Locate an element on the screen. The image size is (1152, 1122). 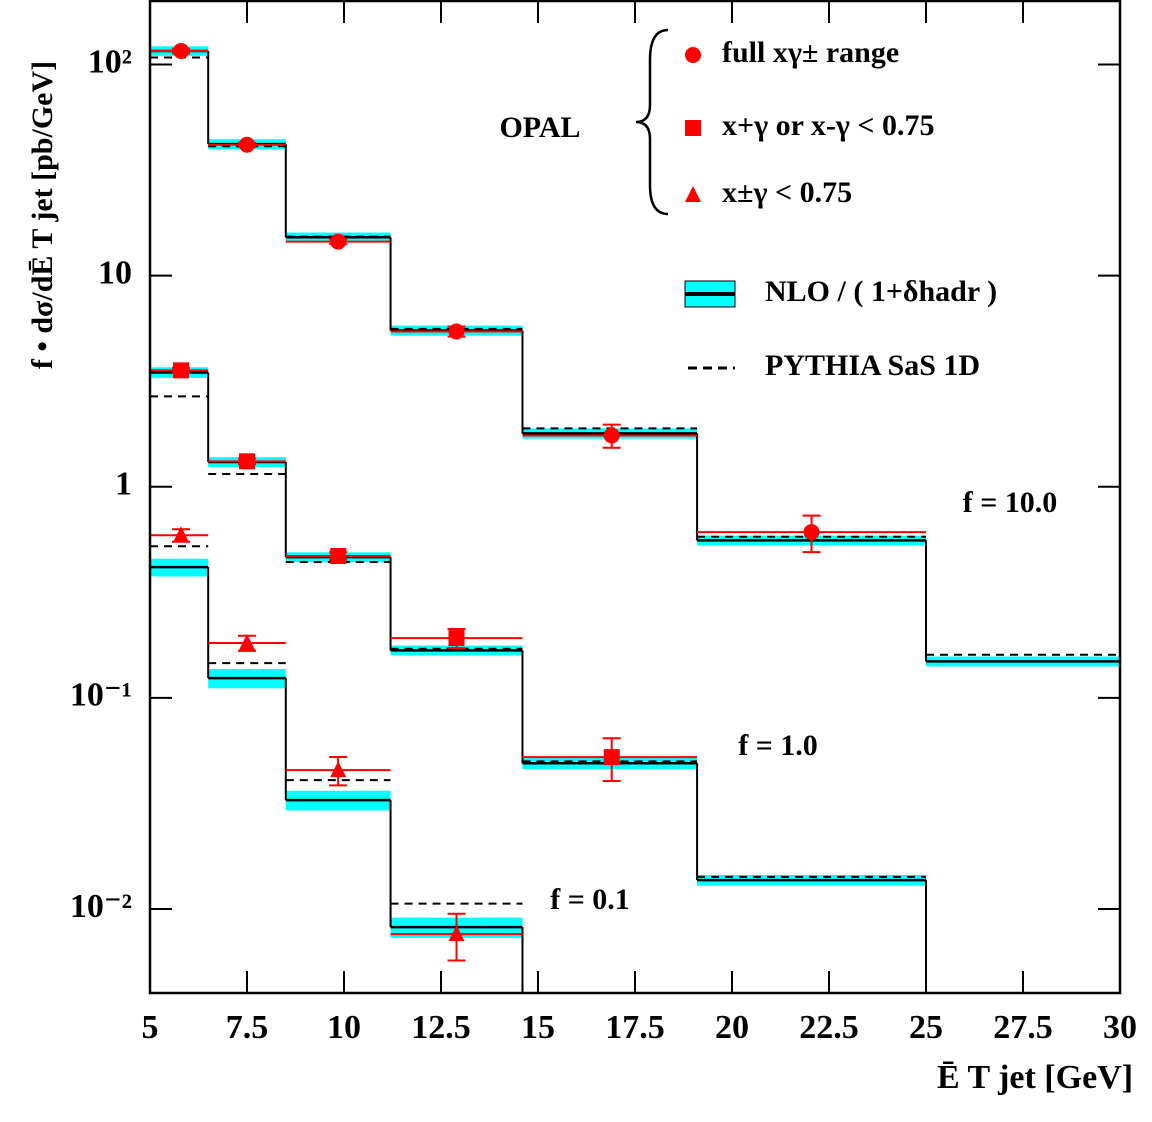
x-tick-label: 25 is located at coordinates (926, 1027).